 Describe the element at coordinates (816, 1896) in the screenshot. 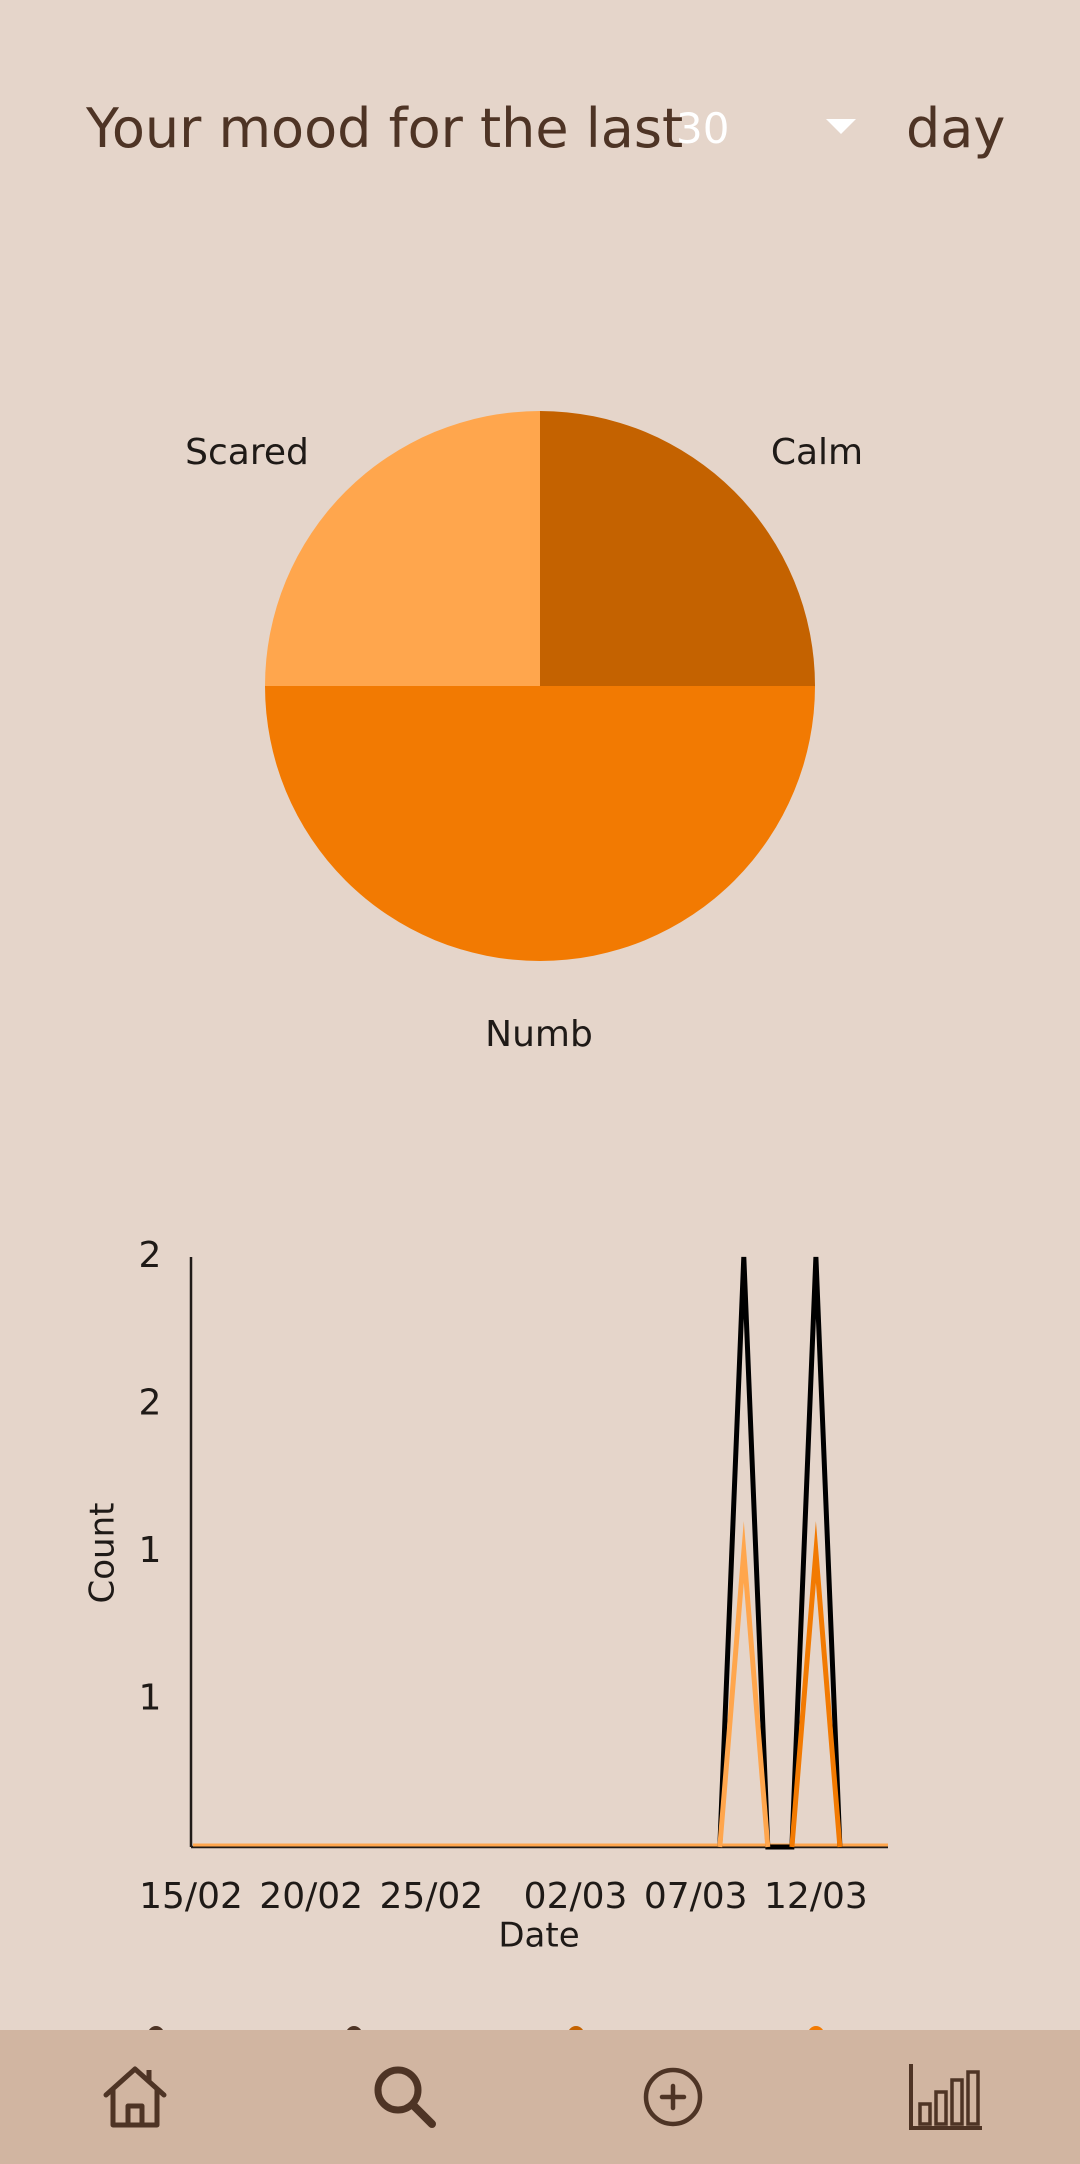

I see `x-tick-label: 12/03` at that location.